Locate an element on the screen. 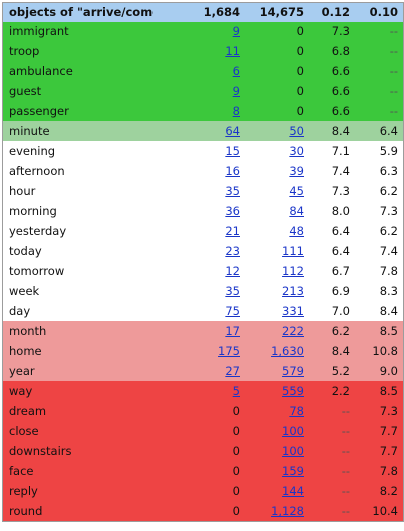 This screenshot has height=531, width=404. row-count-1-link: 17 is located at coordinates (232, 331).